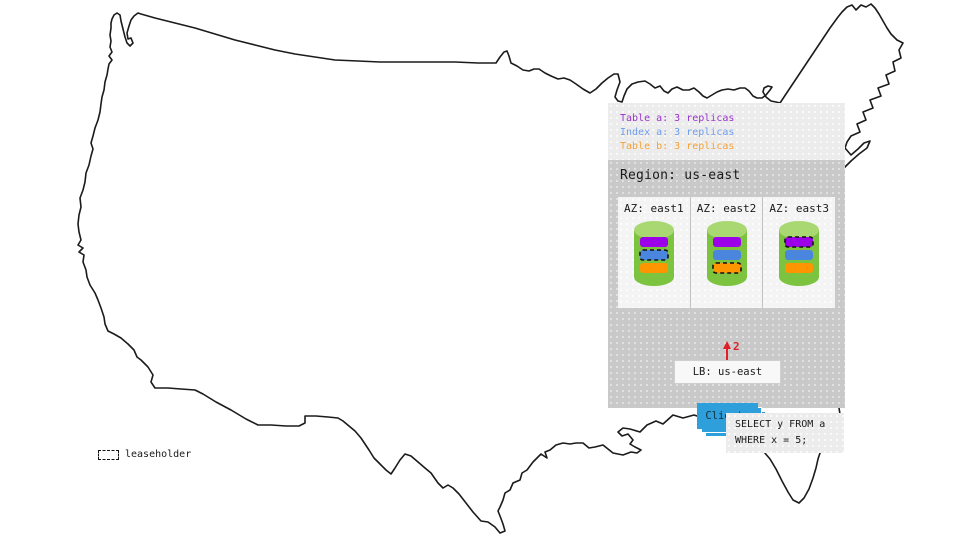  I want to click on region-title: Region: us-east, so click(680, 175).